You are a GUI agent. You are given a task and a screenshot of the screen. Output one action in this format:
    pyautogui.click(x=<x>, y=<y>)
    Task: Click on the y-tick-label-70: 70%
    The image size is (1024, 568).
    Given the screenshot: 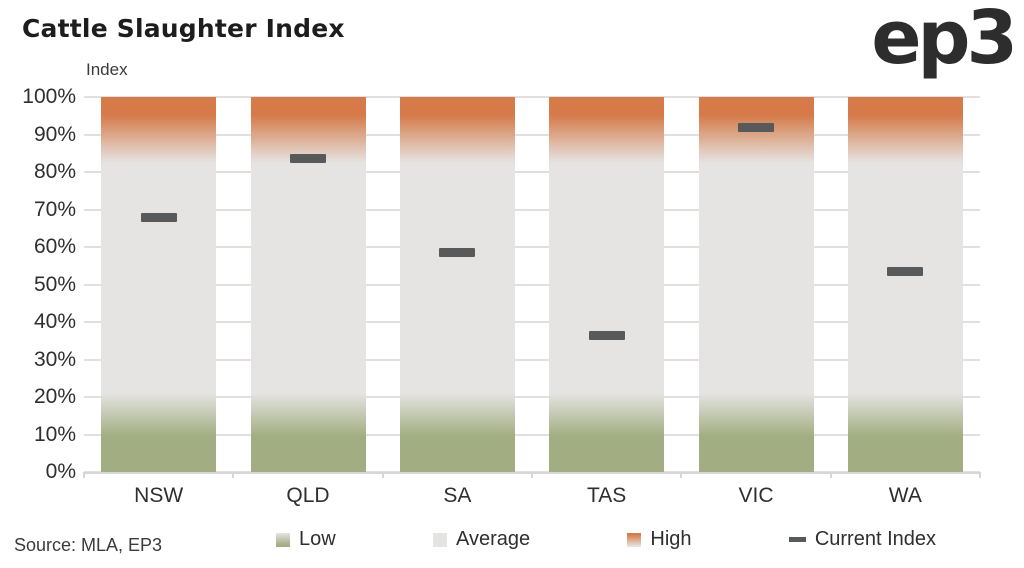 What is the action you would take?
    pyautogui.click(x=54, y=209)
    